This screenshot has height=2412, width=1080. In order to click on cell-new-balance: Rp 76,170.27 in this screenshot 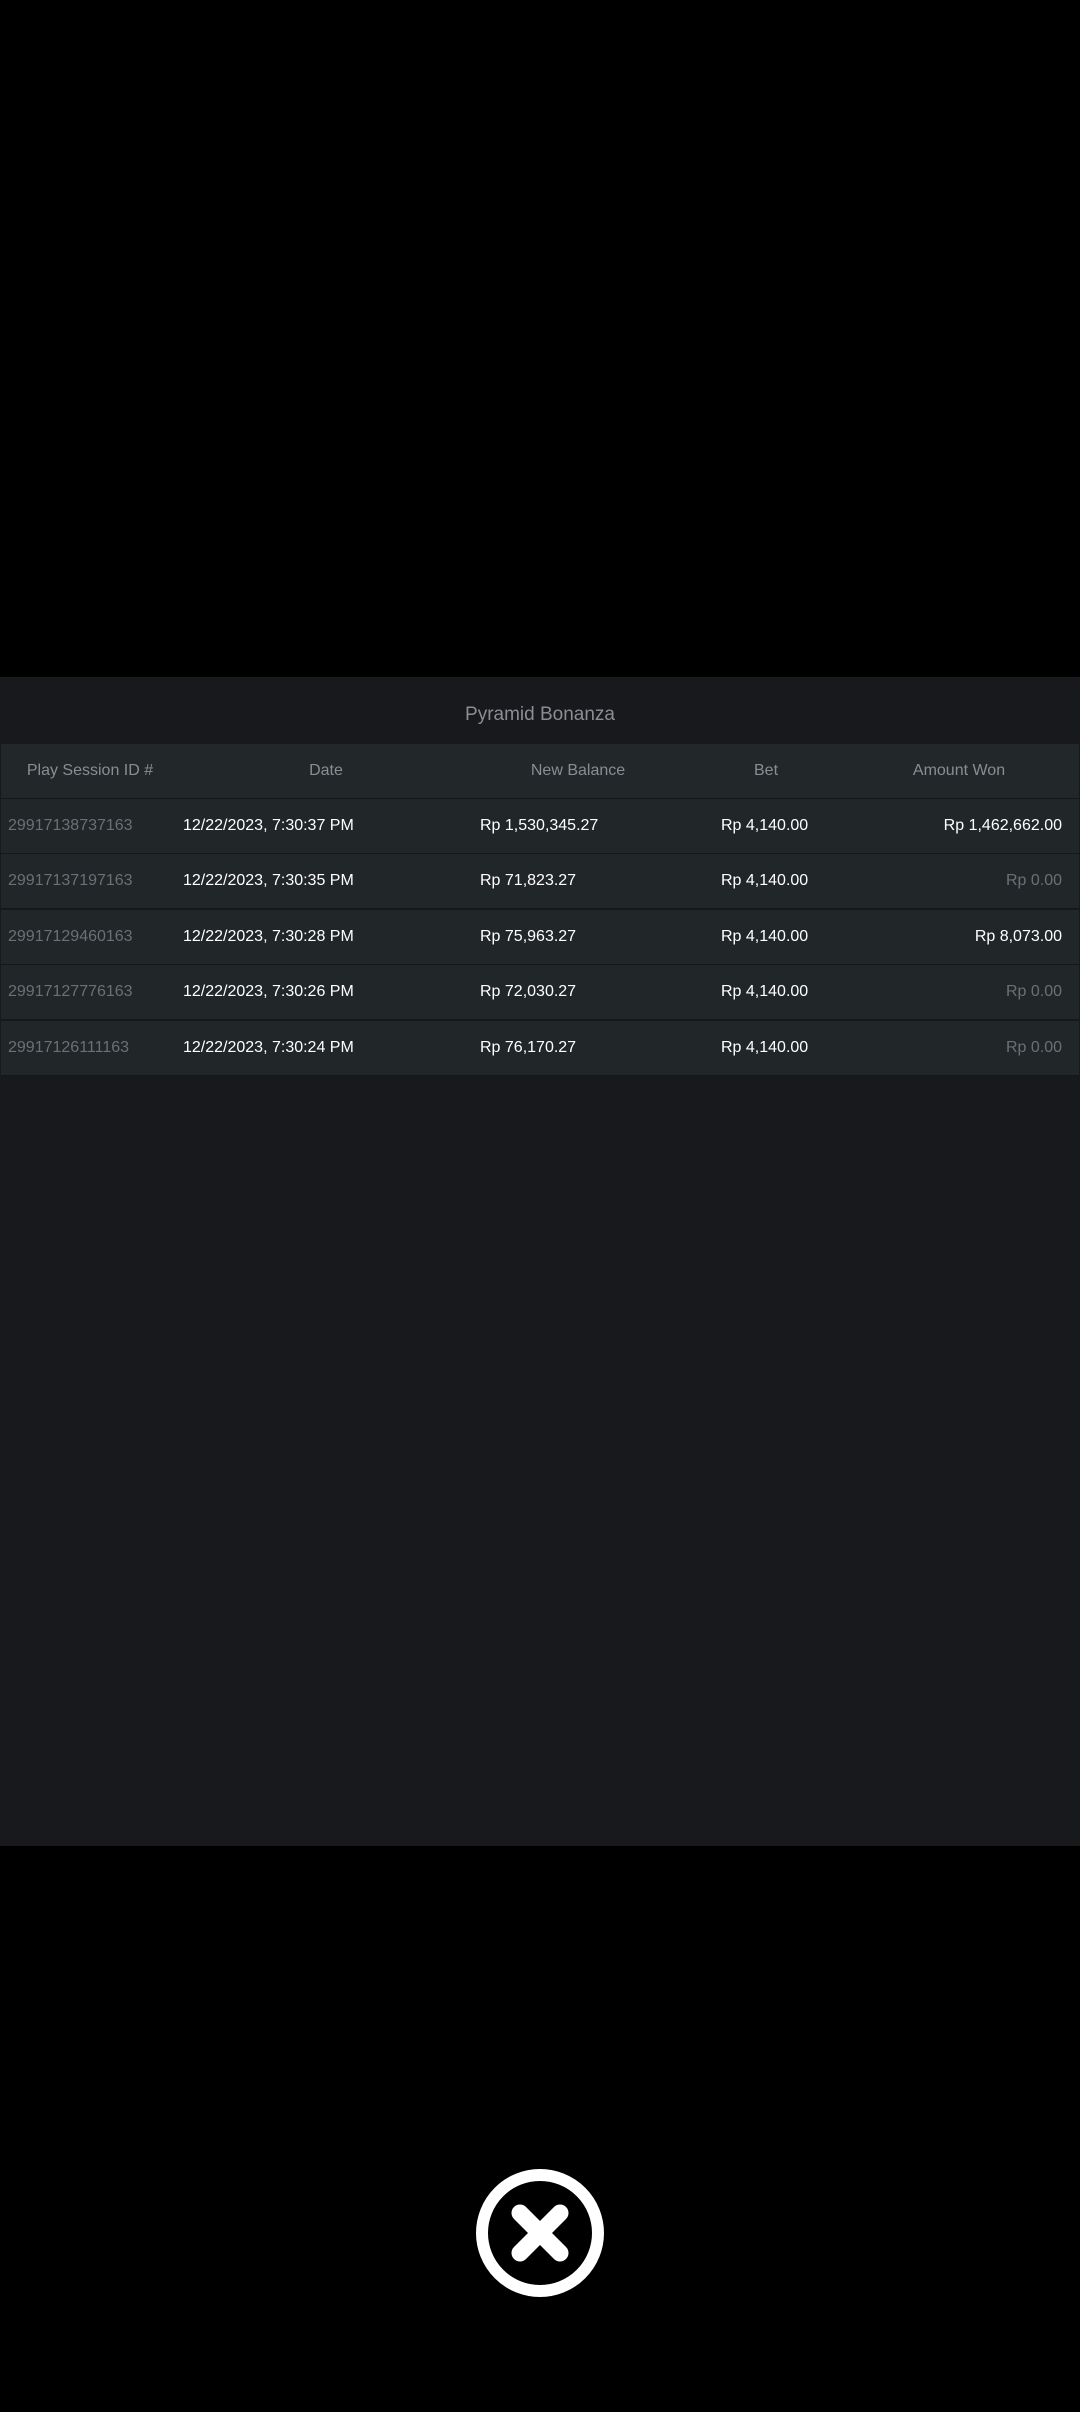, I will do `click(528, 1047)`.